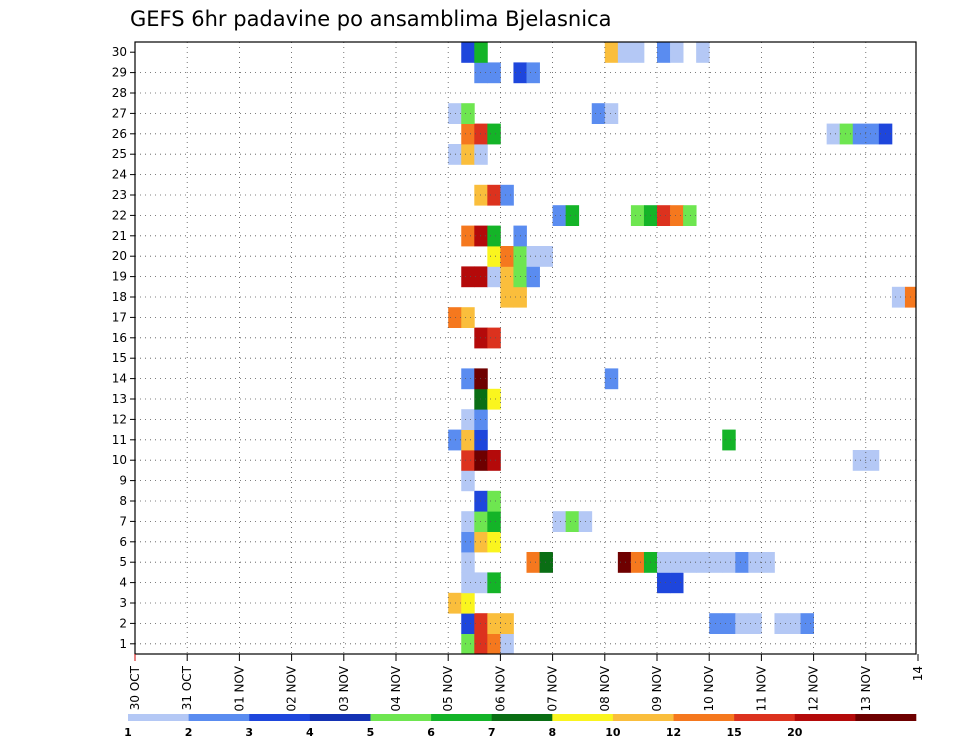 This screenshot has width=960, height=742. Describe the element at coordinates (123, 501) in the screenshot. I see `y-tick-label: 8` at that location.